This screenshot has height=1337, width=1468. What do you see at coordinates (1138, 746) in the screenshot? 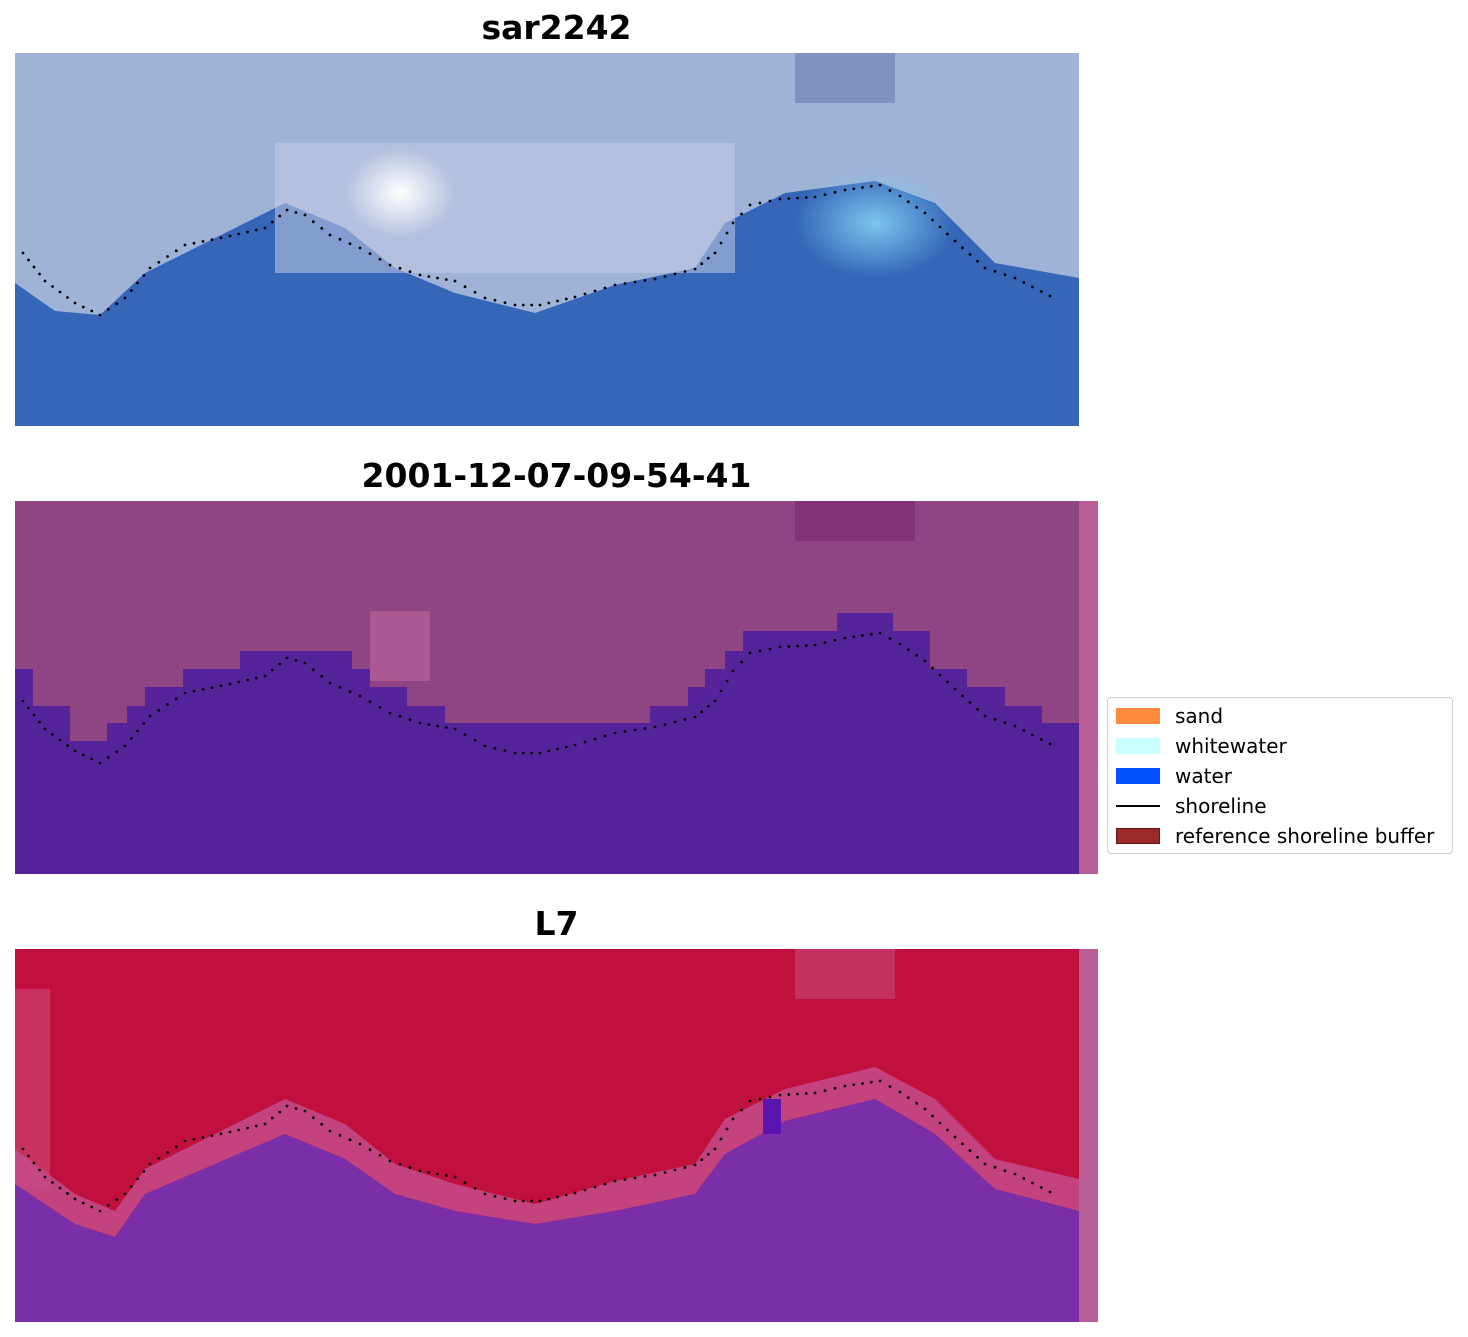
I see `legend-swatch-whitewater` at bounding box center [1138, 746].